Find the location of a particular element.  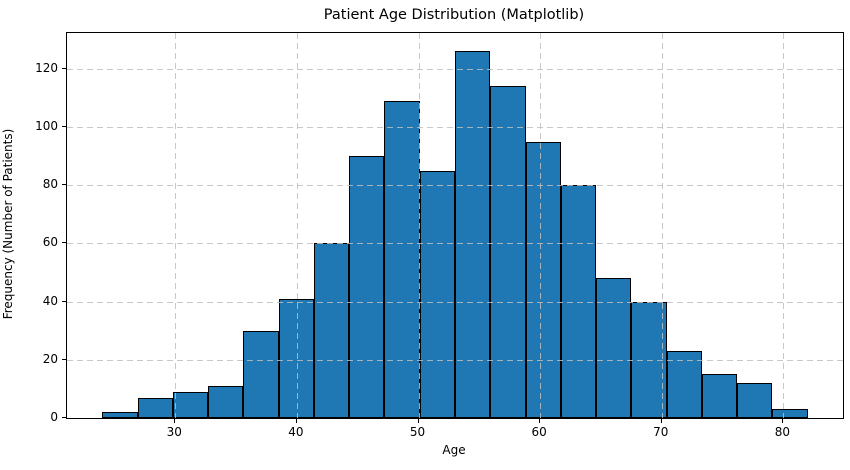

x-tick-label: 40 is located at coordinates (296, 432).